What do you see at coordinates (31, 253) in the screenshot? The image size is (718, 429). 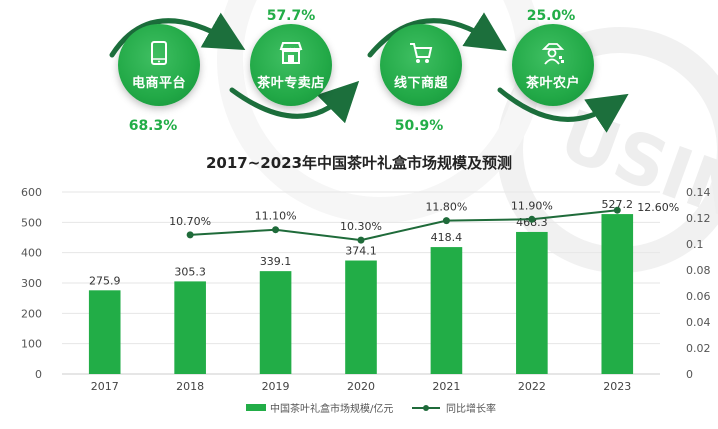 I see `y-left-tick-label: 400` at bounding box center [31, 253].